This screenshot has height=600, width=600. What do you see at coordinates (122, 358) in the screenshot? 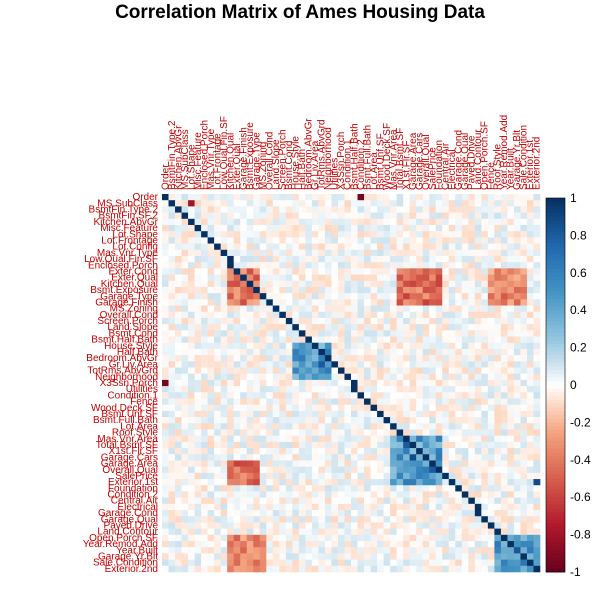
I see `row-label: Bedroom.AbvGr` at bounding box center [122, 358].